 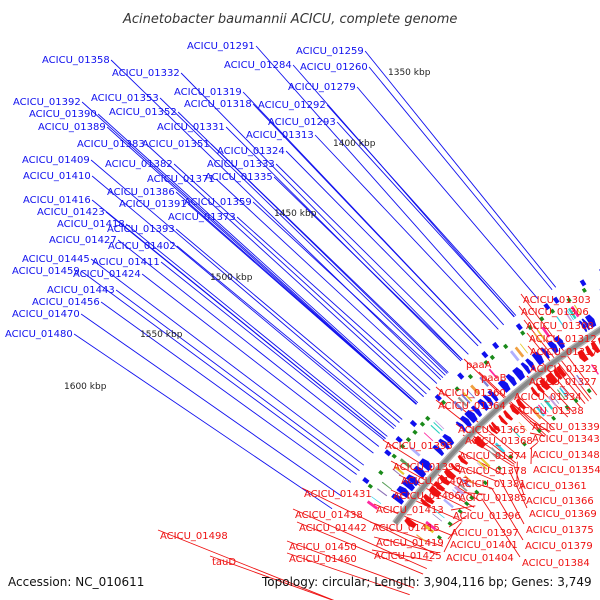 I want to click on kbp-tick-label: 1350 kbp, so click(x=409, y=73).